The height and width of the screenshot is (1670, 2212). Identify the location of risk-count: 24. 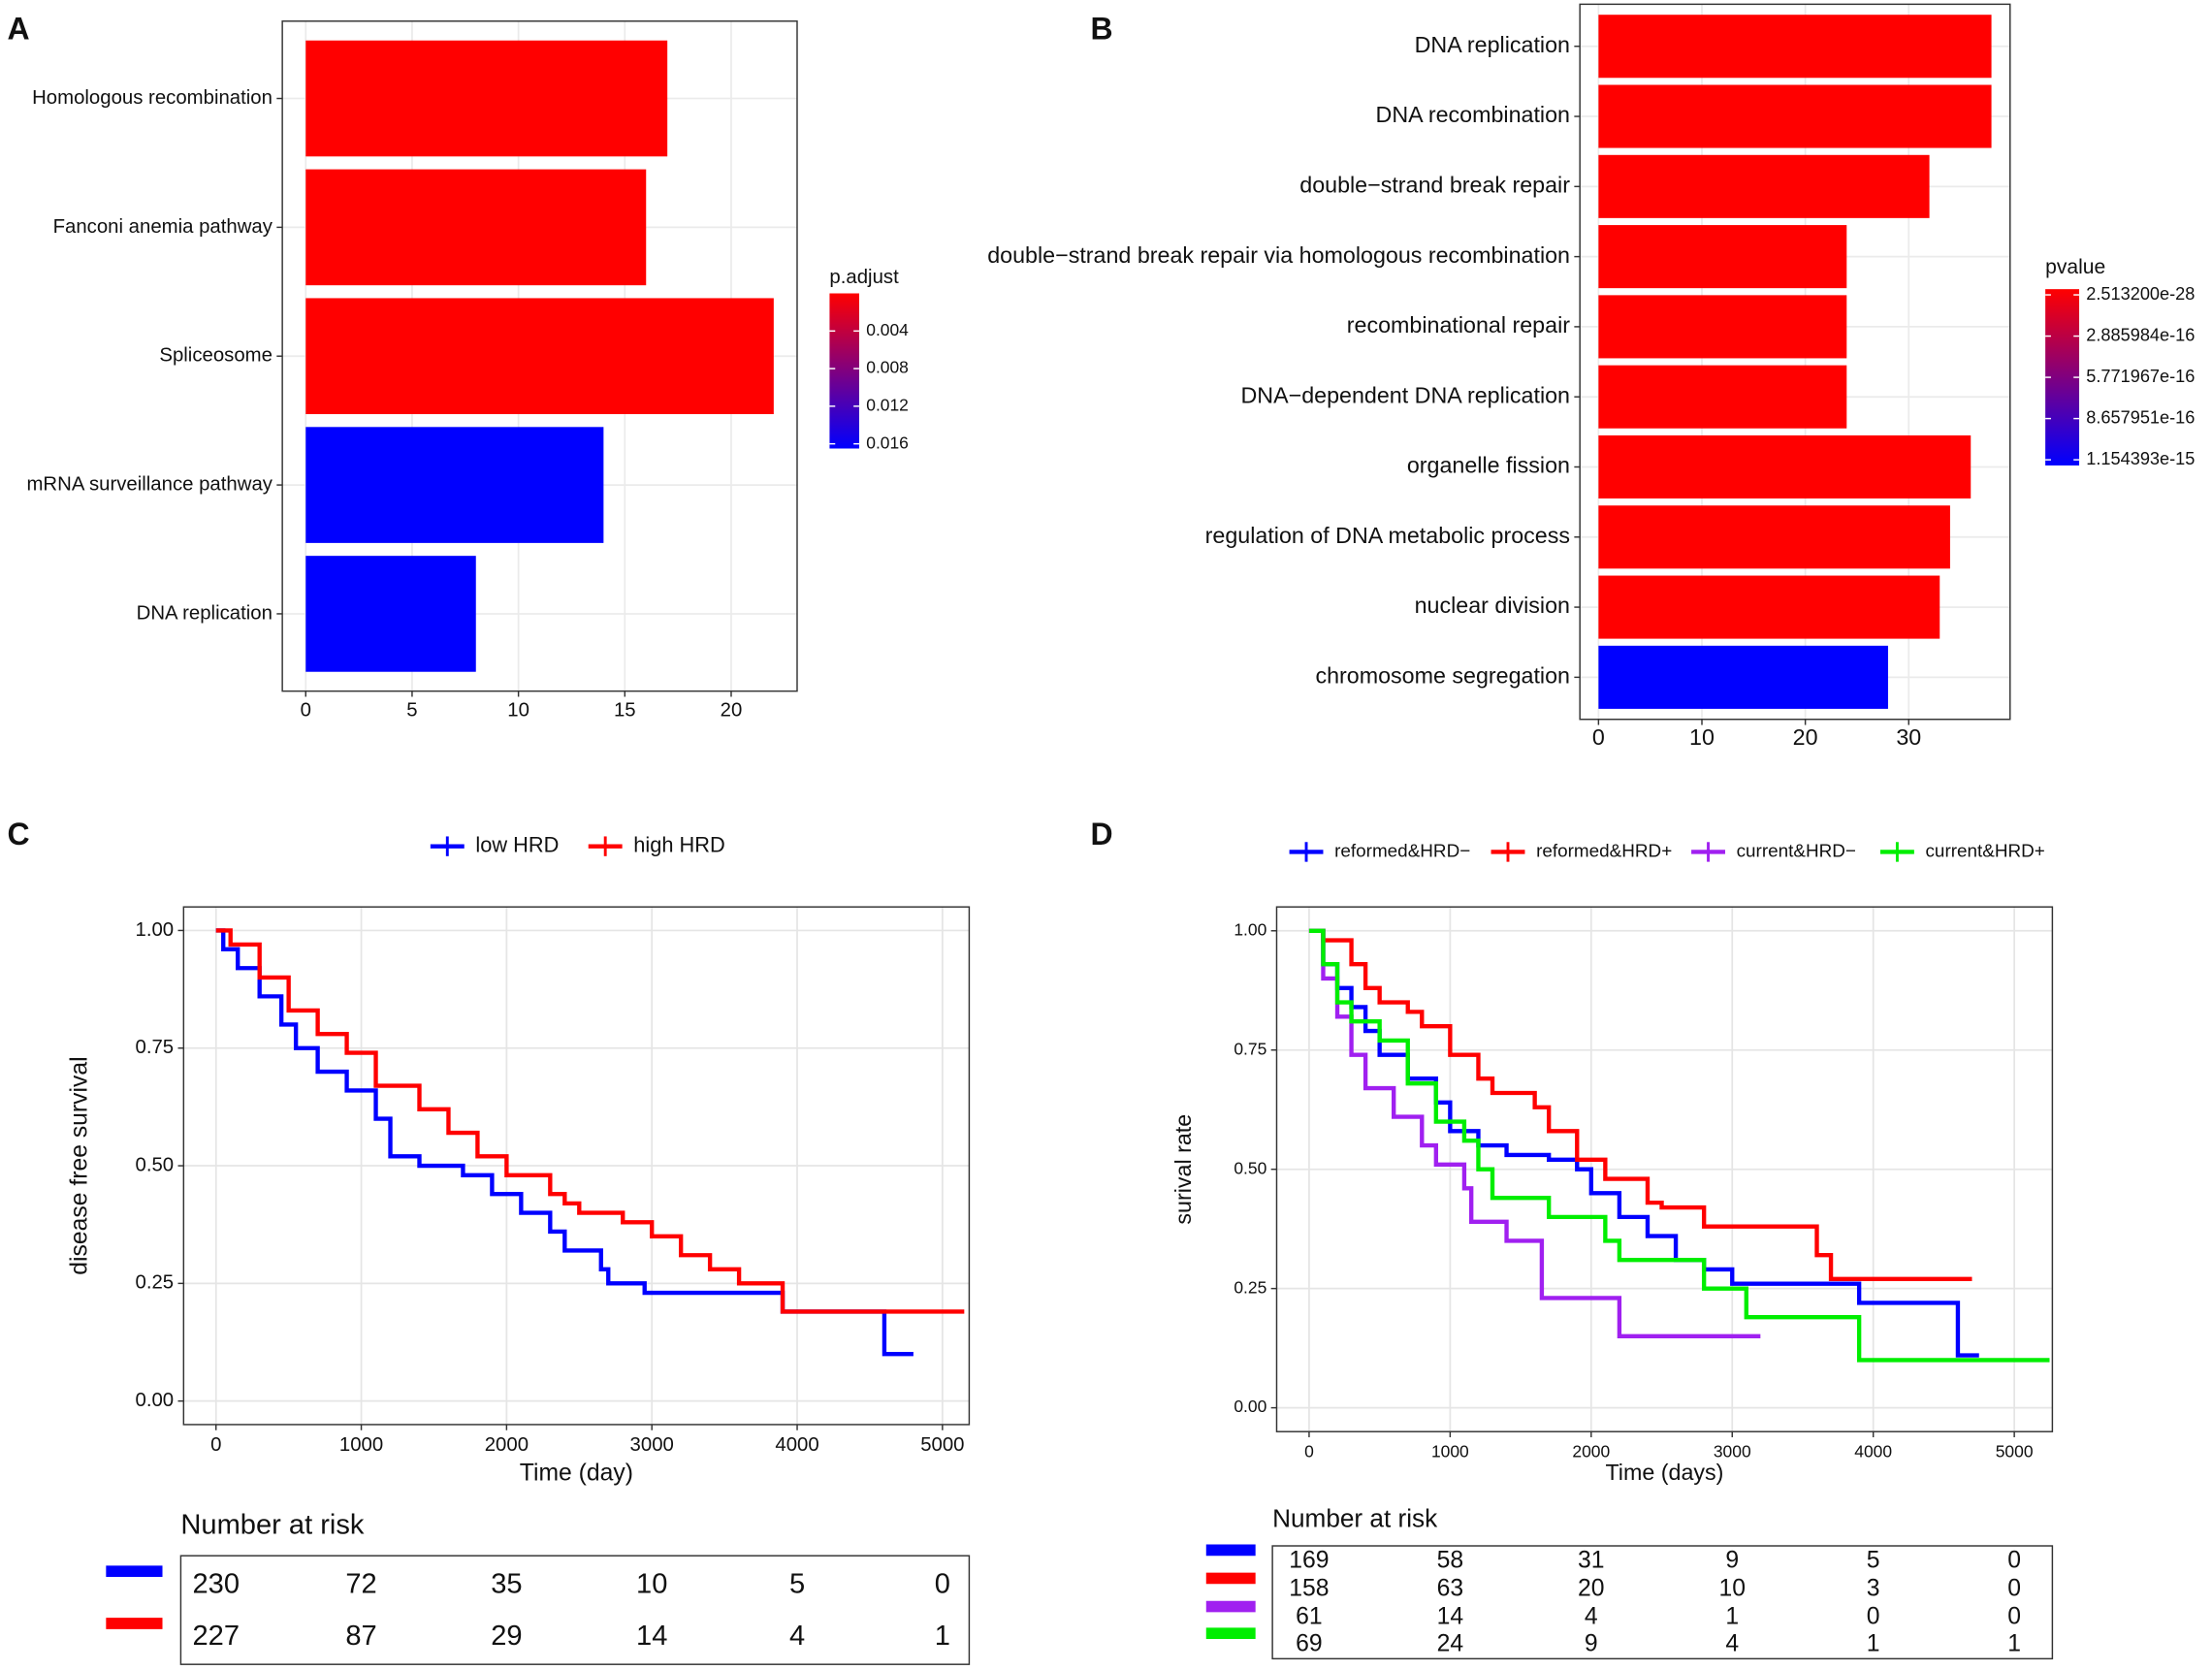
(1451, 1643).